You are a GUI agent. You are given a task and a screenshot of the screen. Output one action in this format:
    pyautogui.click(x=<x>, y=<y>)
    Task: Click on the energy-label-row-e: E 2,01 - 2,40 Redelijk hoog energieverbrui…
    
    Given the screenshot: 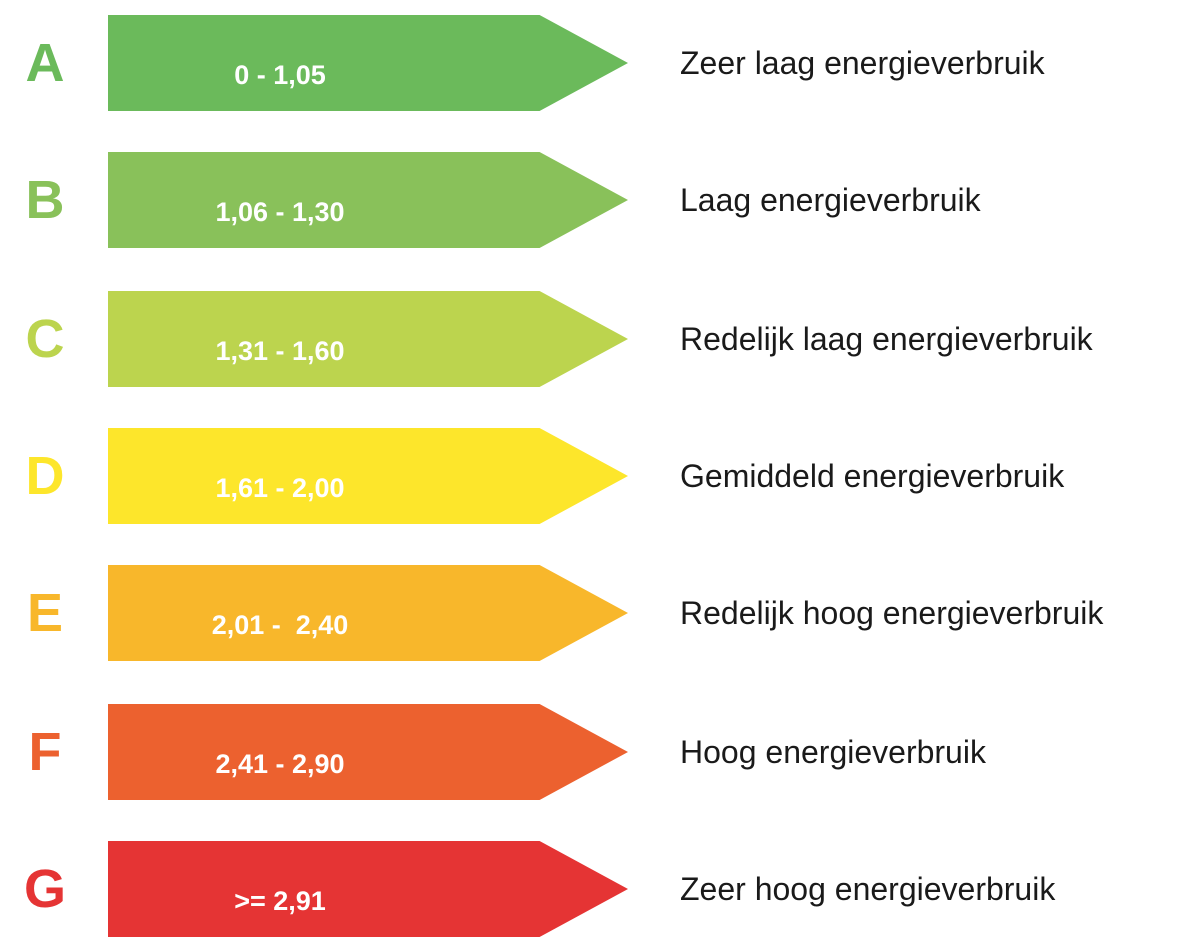 What is the action you would take?
    pyautogui.click(x=600, y=613)
    